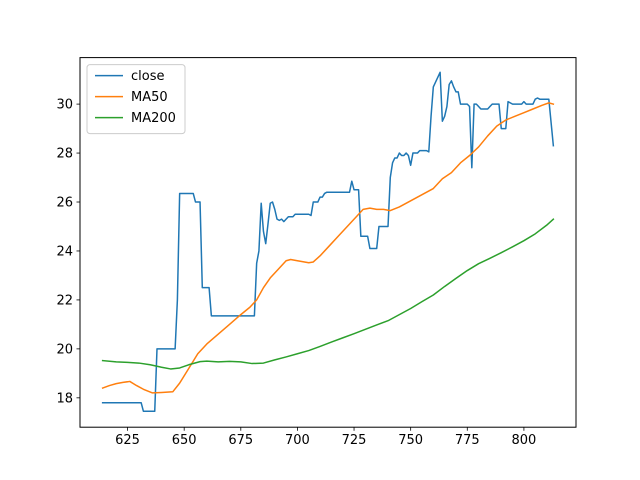  I want to click on x-tick-label: 675, so click(240, 440).